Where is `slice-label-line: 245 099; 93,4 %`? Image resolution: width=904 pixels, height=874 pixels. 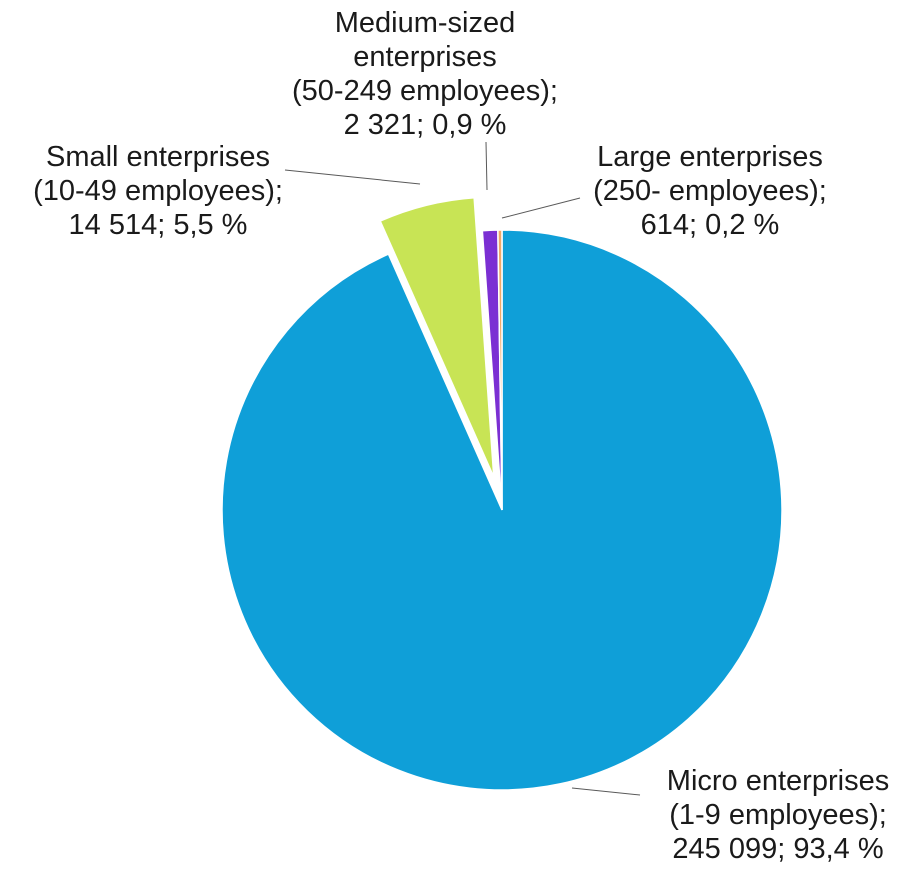
slice-label-line: 245 099; 93,4 % is located at coordinates (777, 849).